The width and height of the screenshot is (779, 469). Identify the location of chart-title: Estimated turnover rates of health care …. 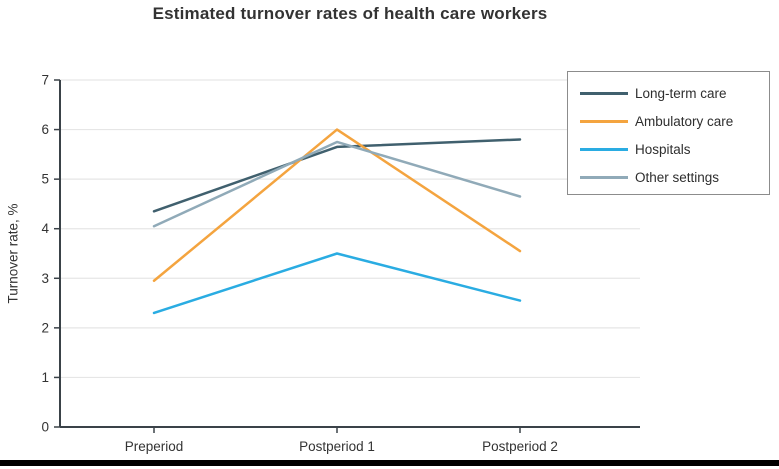
(350, 13).